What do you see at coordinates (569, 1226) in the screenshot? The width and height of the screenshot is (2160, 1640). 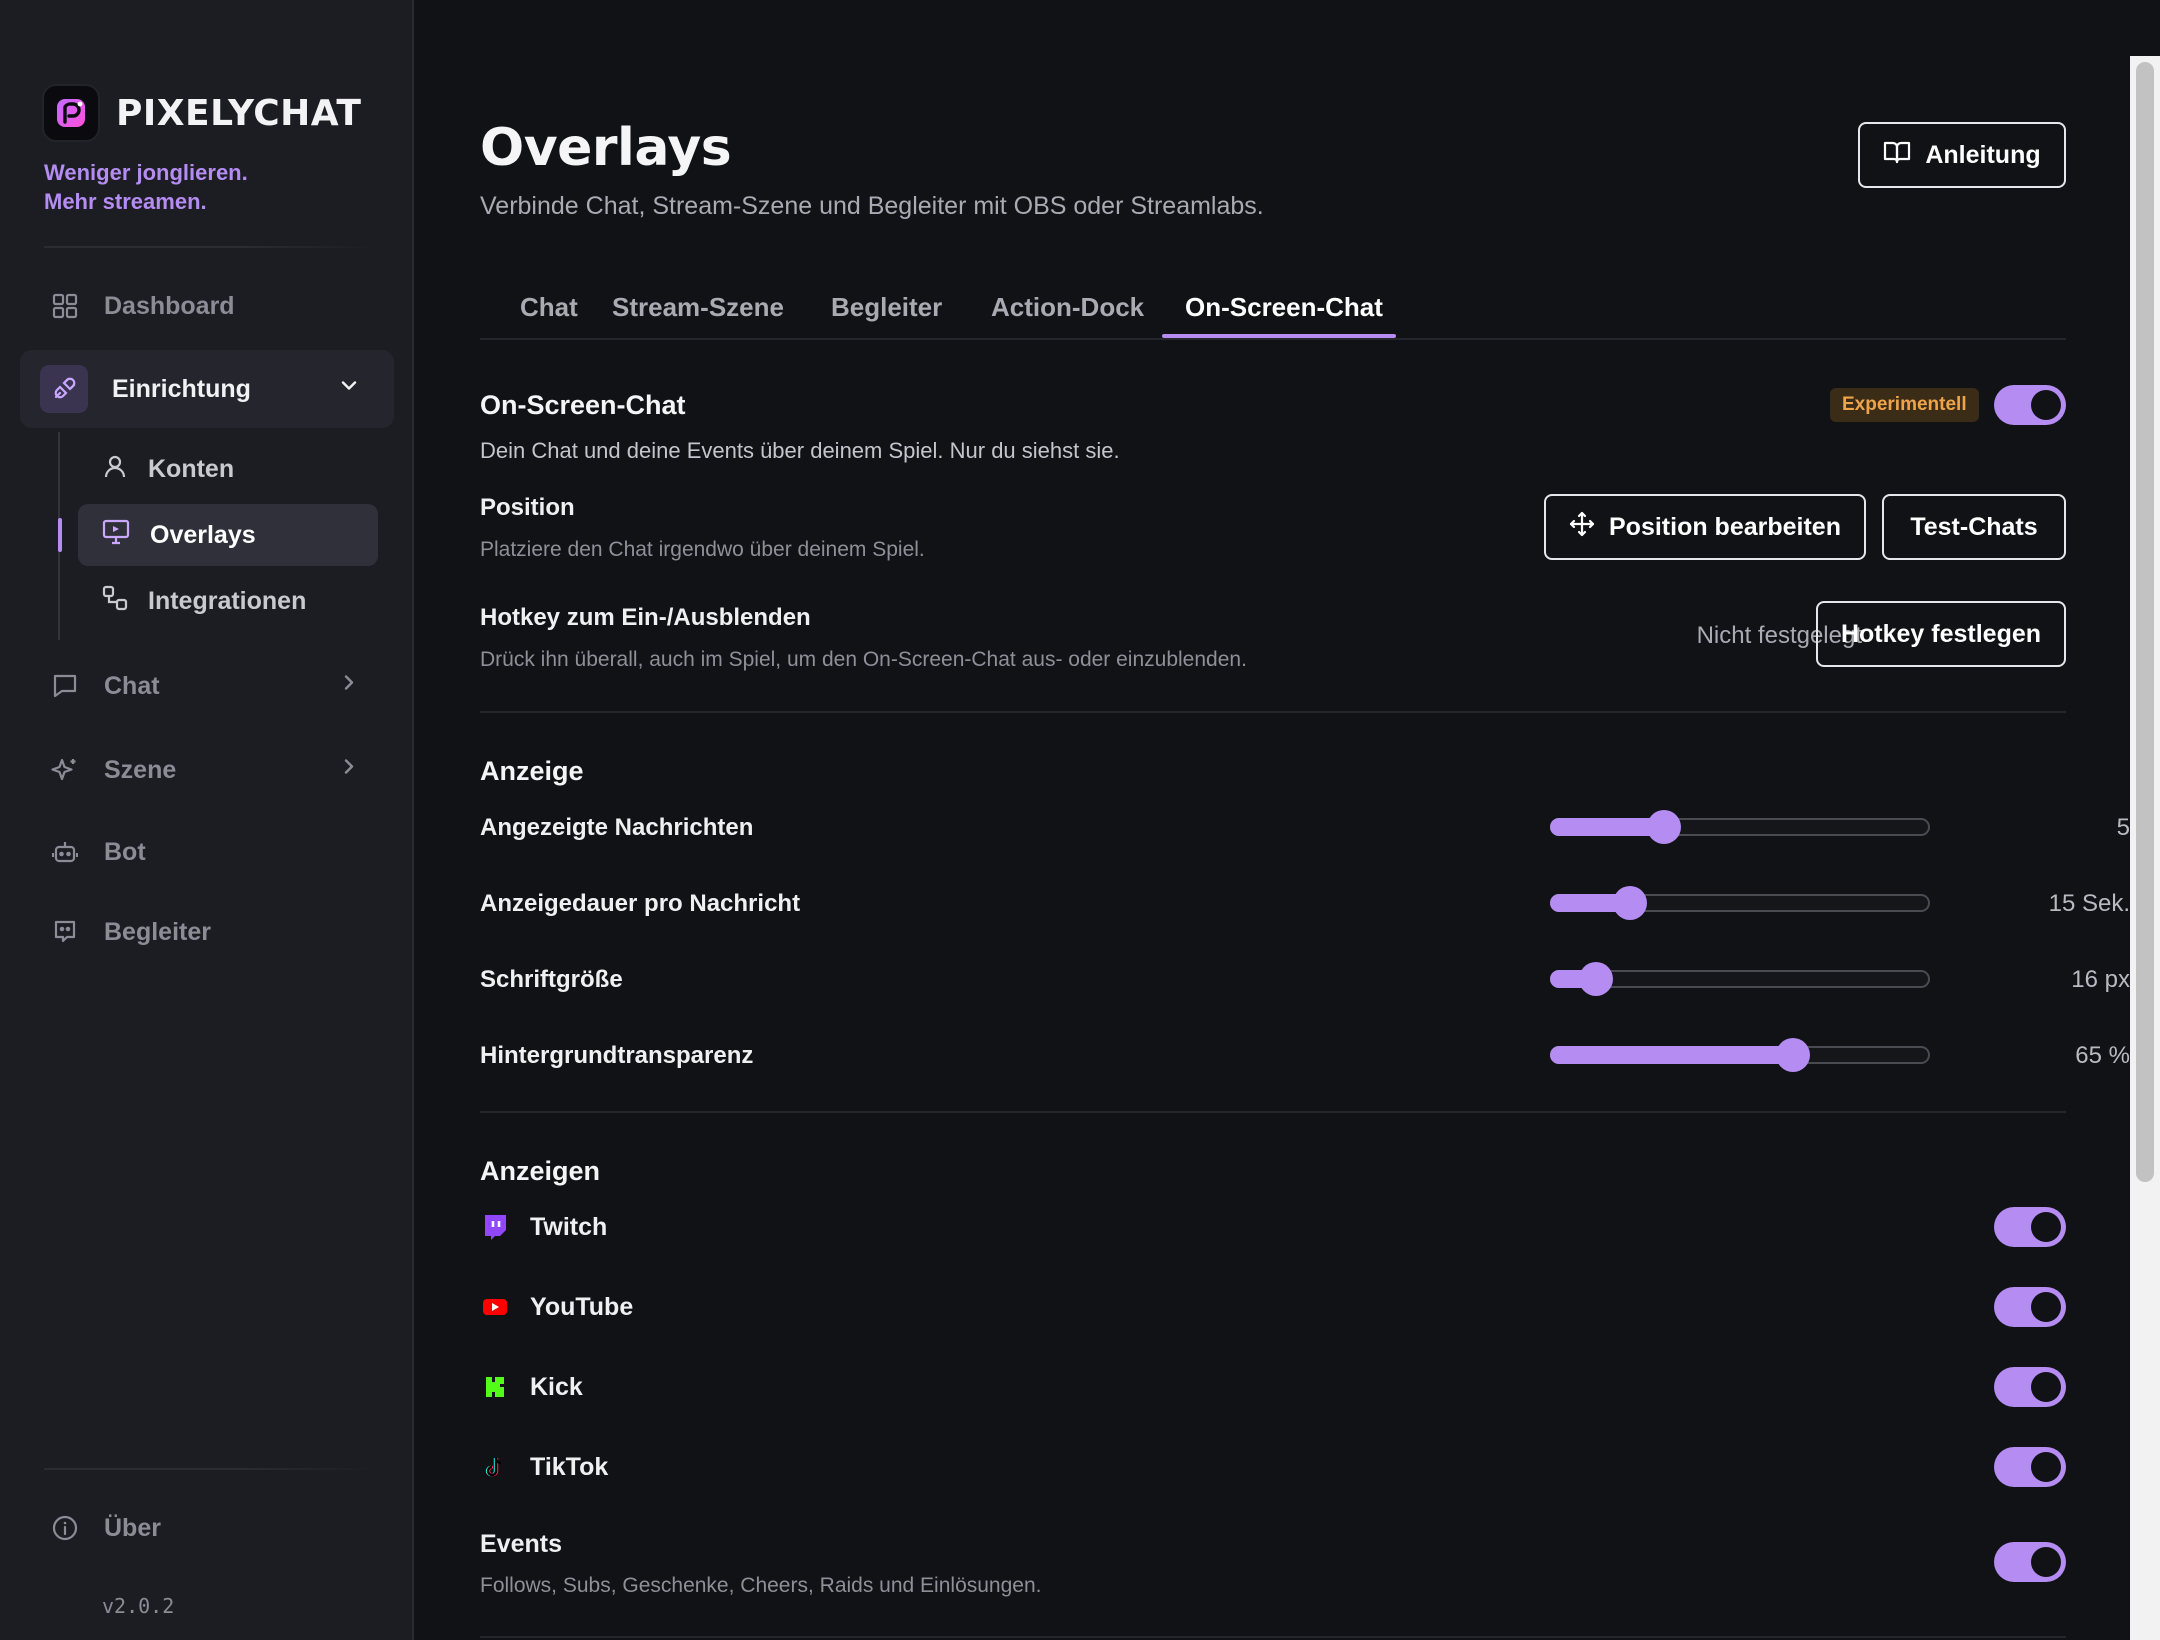 I see `platform-label: Twitch` at bounding box center [569, 1226].